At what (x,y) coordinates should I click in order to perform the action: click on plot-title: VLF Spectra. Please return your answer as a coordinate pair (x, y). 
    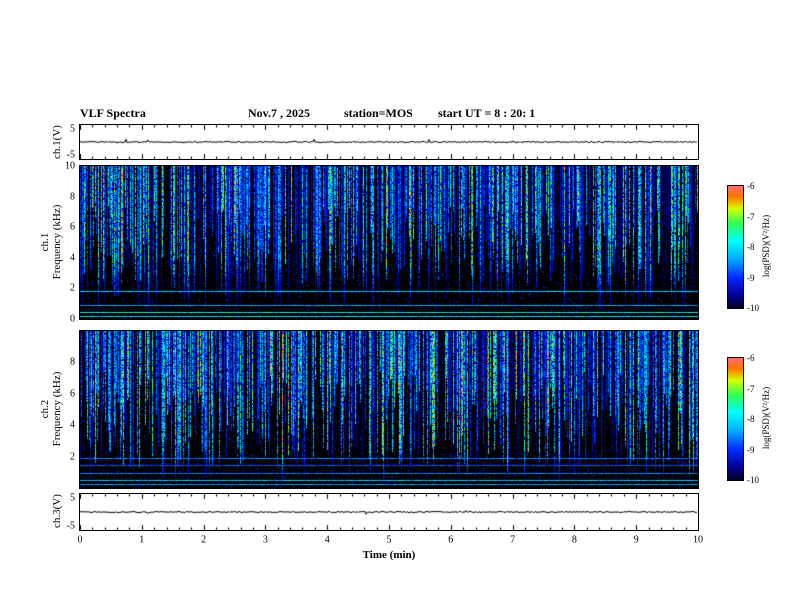
    Looking at the image, I should click on (113, 113).